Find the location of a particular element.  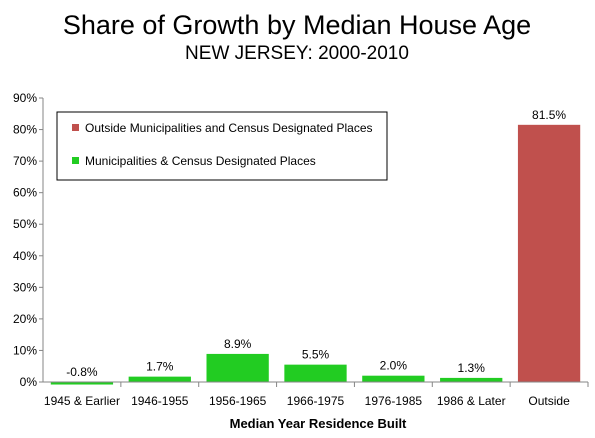

y-tick-label: 50% is located at coordinates (25, 224).